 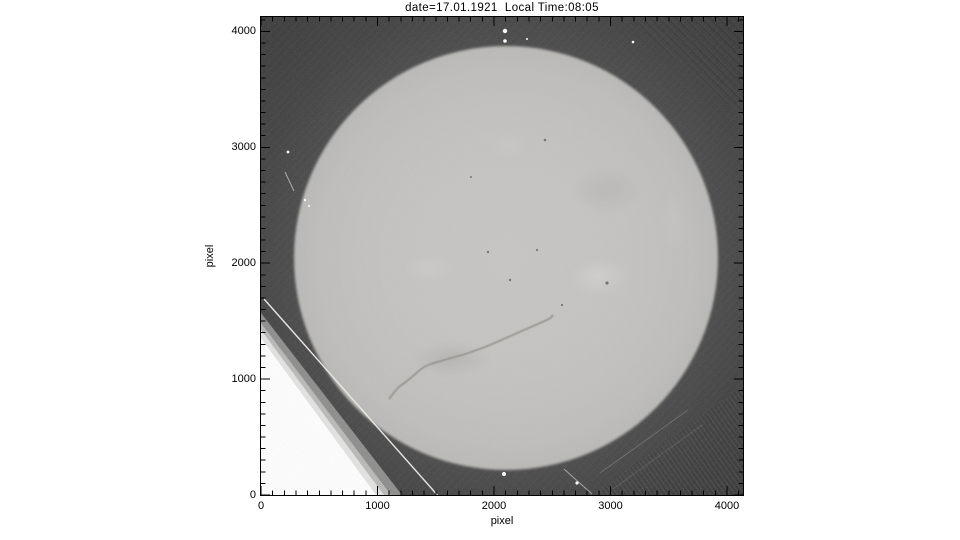 What do you see at coordinates (502, 8) in the screenshot?
I see `plot-title: date=17.01.1921 Local Time:08:05` at bounding box center [502, 8].